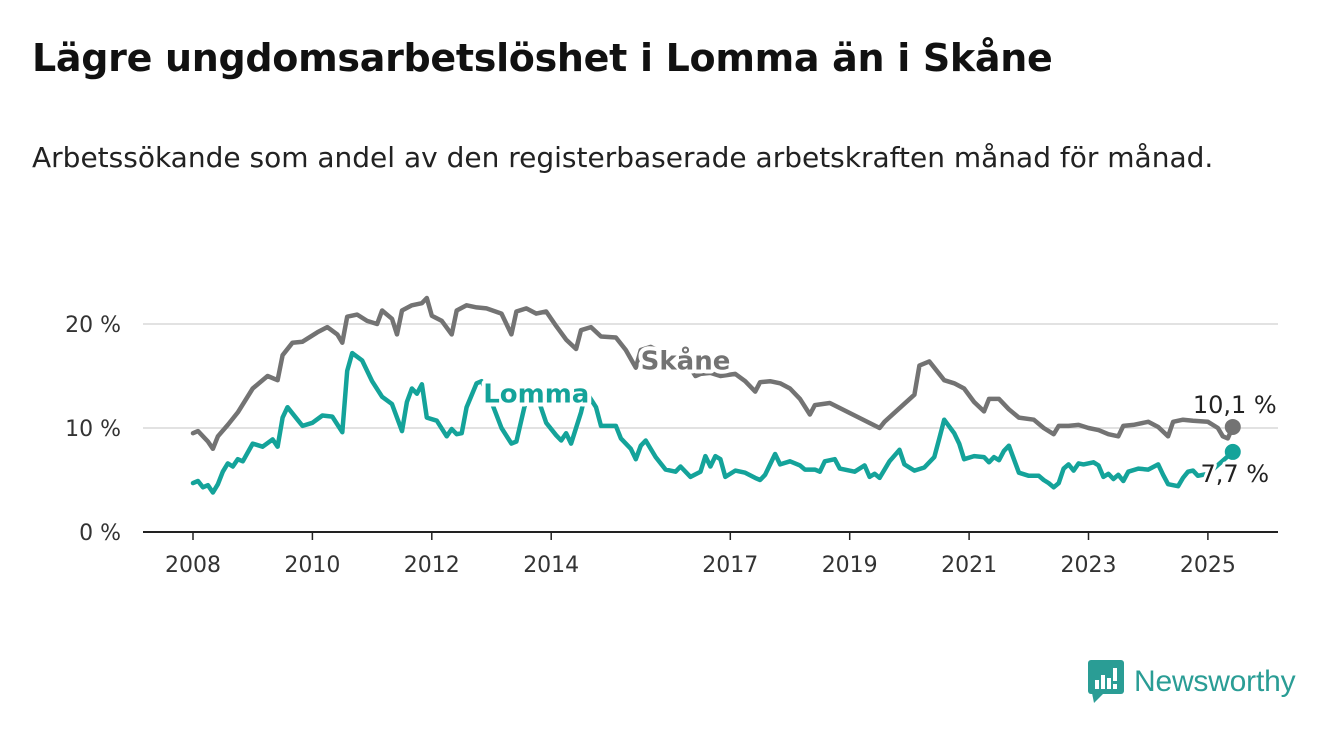  What do you see at coordinates (1232, 426) in the screenshot?
I see `end-marker-sk-ne` at bounding box center [1232, 426].